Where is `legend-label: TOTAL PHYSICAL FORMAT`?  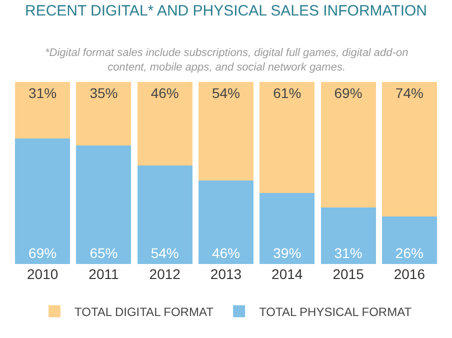 legend-label: TOTAL PHYSICAL FORMAT is located at coordinates (335, 311).